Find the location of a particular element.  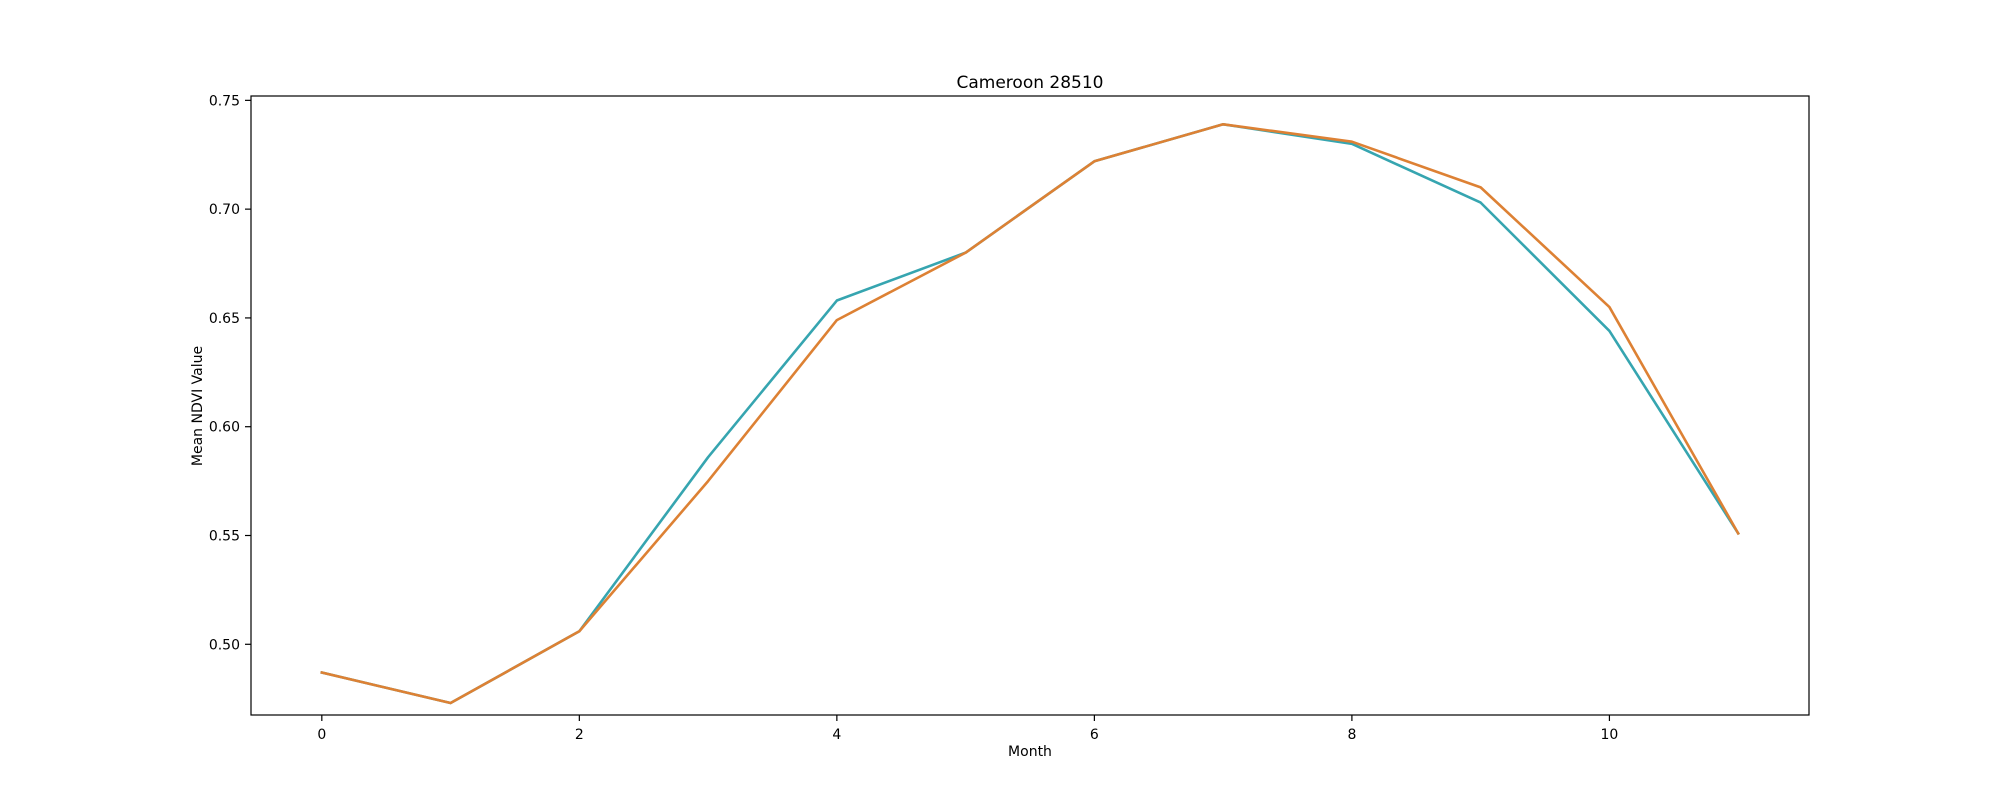

x-tick-label: 0 is located at coordinates (321, 735).